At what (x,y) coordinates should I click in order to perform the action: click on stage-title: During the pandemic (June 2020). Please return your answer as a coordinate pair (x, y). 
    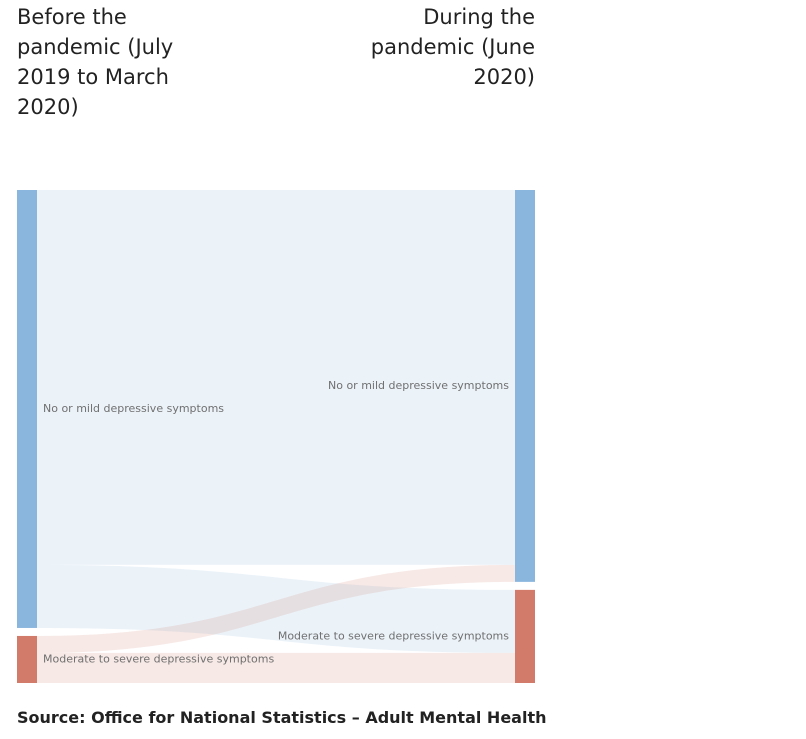
    Looking at the image, I should click on (452, 47).